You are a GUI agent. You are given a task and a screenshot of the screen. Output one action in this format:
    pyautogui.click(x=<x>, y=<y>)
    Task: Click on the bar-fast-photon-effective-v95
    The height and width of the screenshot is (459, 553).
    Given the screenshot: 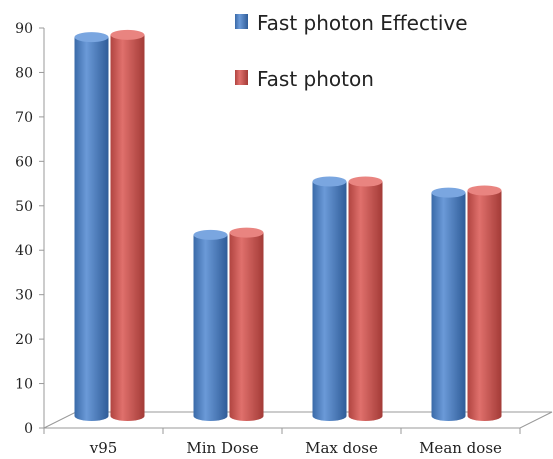 What is the action you would take?
    pyautogui.click(x=91, y=227)
    